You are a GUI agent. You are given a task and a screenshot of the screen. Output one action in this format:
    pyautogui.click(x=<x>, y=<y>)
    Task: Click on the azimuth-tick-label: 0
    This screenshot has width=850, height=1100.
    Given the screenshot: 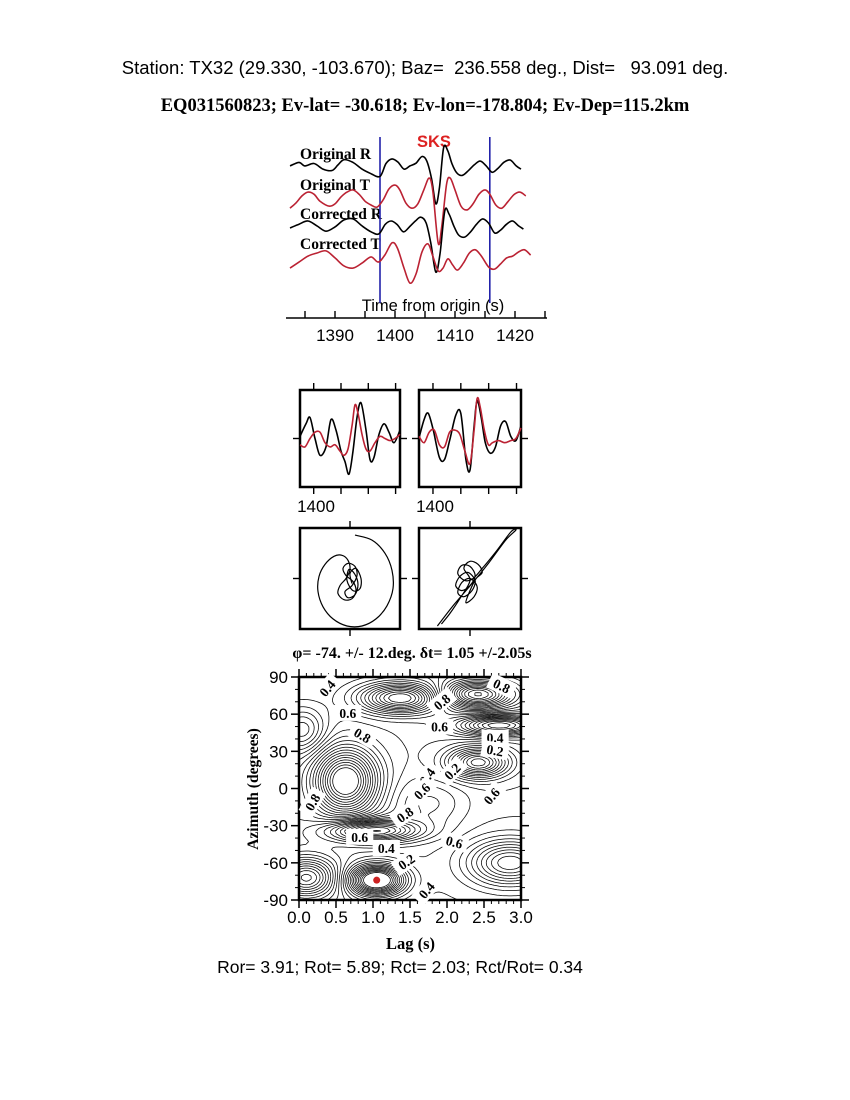 What is the action you would take?
    pyautogui.click(x=283, y=789)
    